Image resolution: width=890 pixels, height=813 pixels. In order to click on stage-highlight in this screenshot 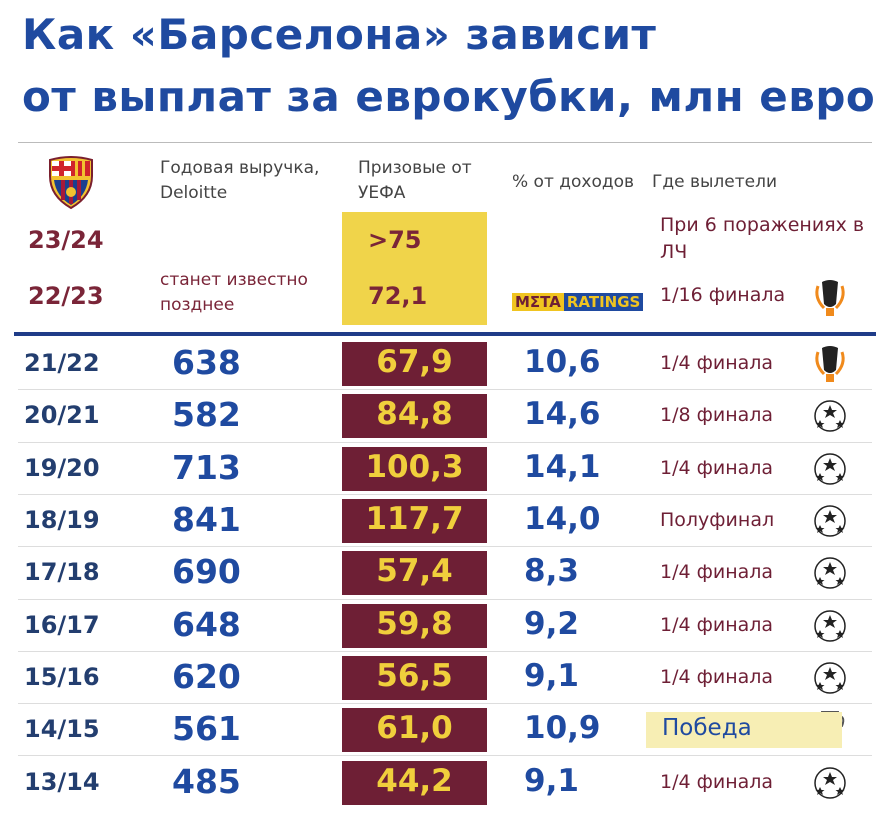, I will do `click(744, 730)`.